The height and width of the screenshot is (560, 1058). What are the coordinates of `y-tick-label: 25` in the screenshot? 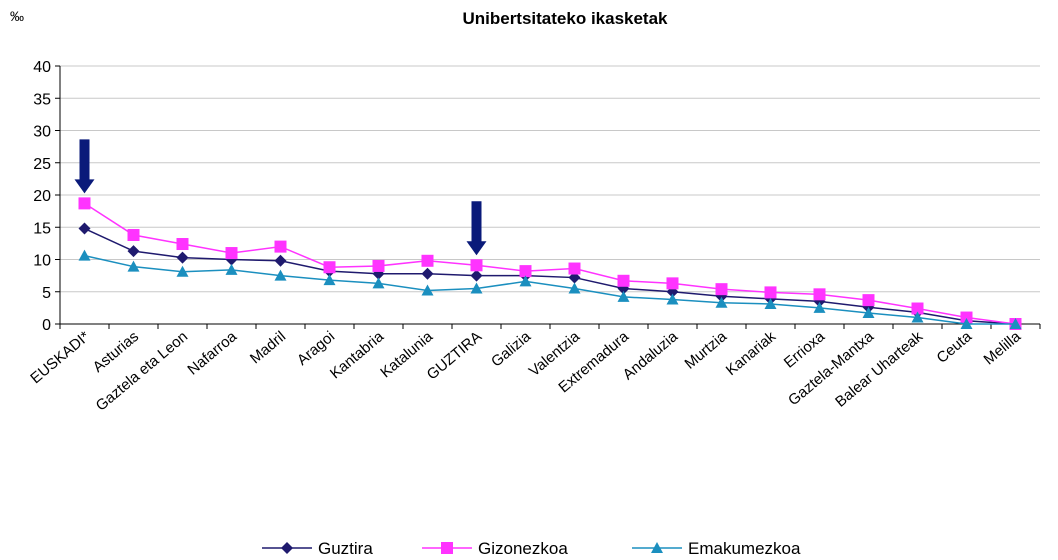 It's located at (42, 164).